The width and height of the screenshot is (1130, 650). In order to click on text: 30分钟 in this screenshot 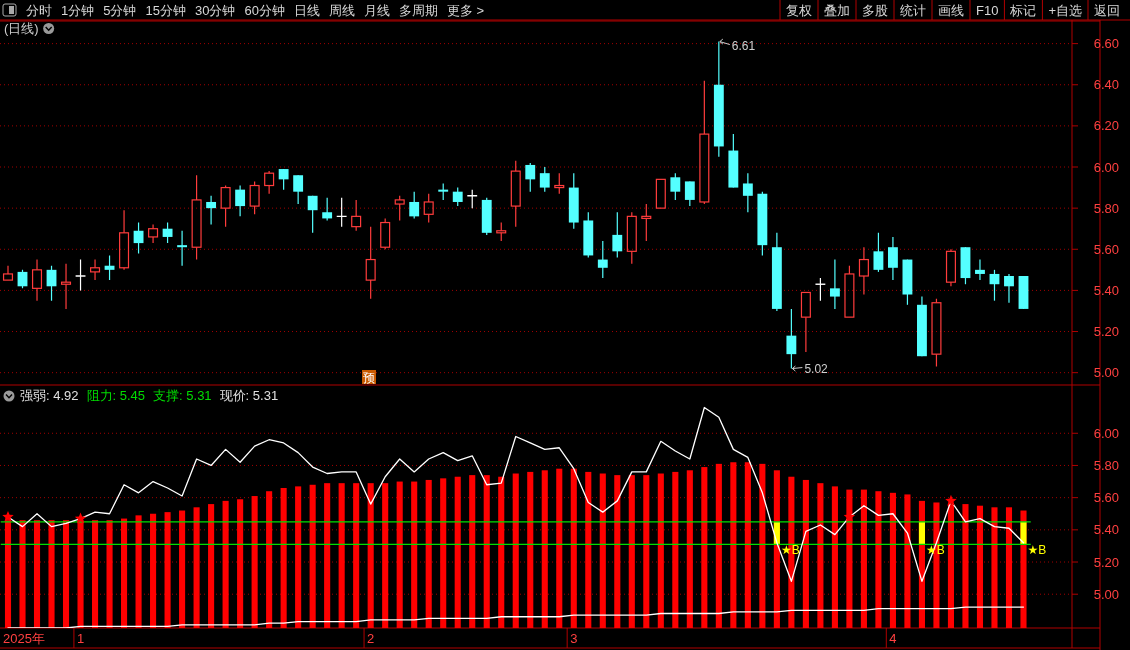, I will do `click(215, 10)`.